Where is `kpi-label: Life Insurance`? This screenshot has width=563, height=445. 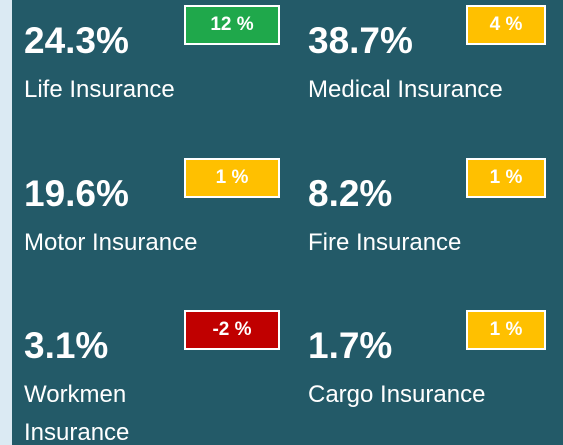 kpi-label: Life Insurance is located at coordinates (99, 89).